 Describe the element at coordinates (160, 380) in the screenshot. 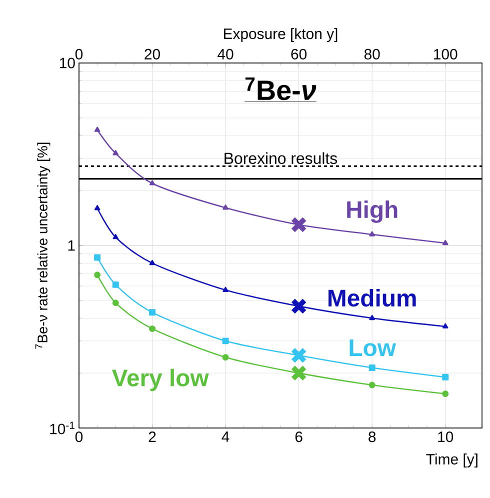

I see `series-label: Very low` at that location.